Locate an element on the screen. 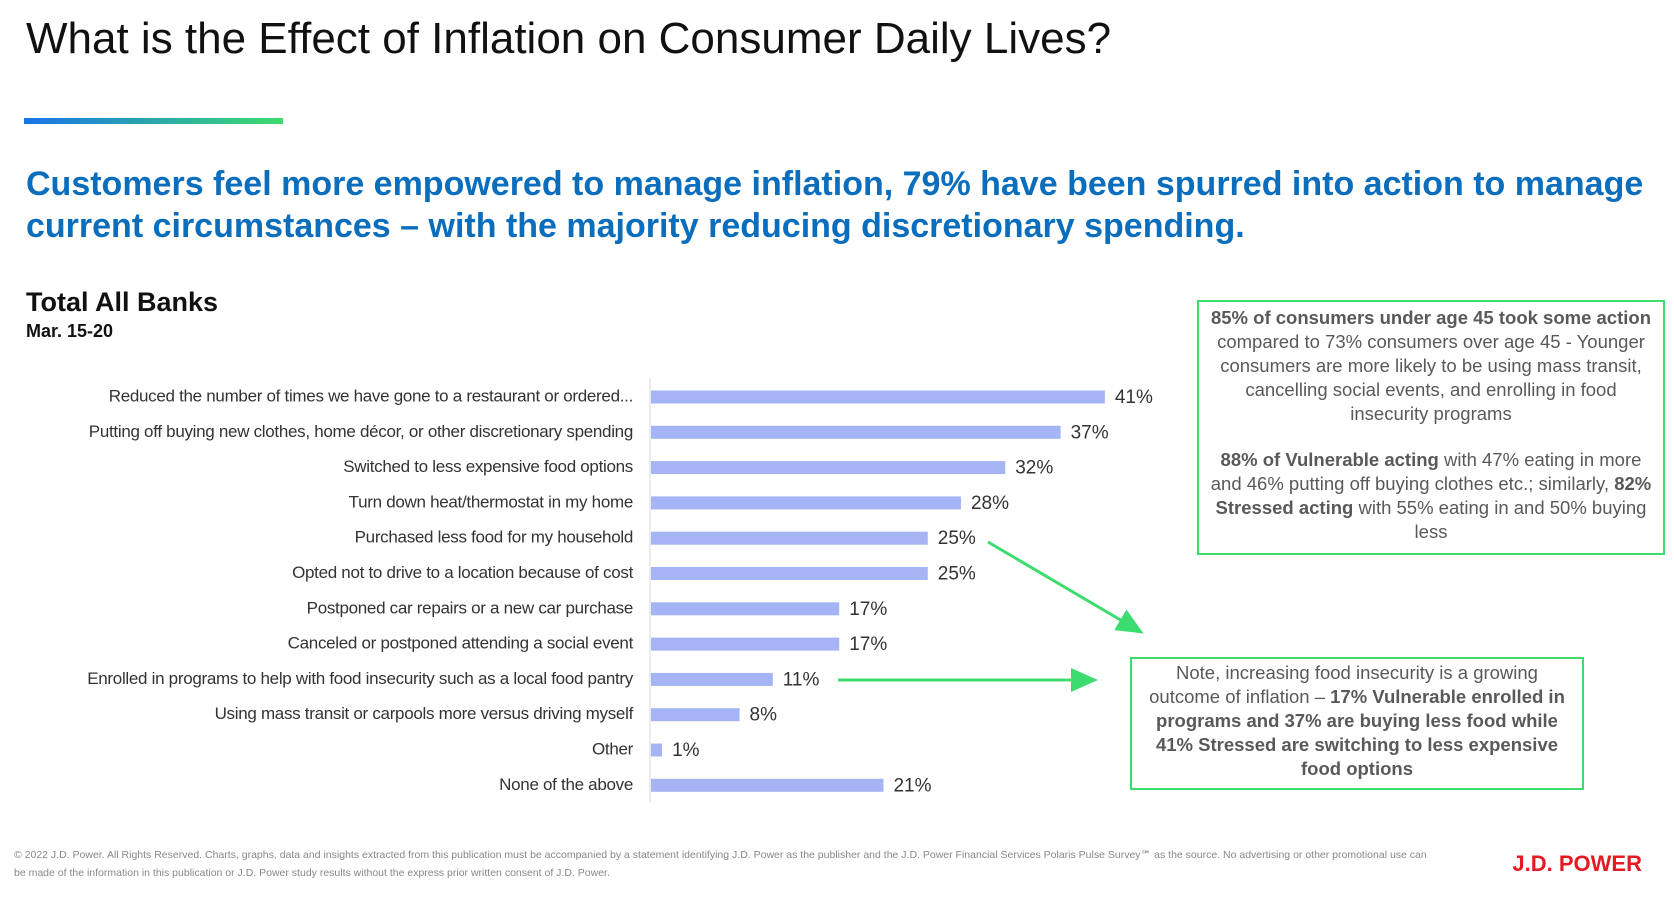 The width and height of the screenshot is (1674, 918). value-label: 37% is located at coordinates (1090, 432).